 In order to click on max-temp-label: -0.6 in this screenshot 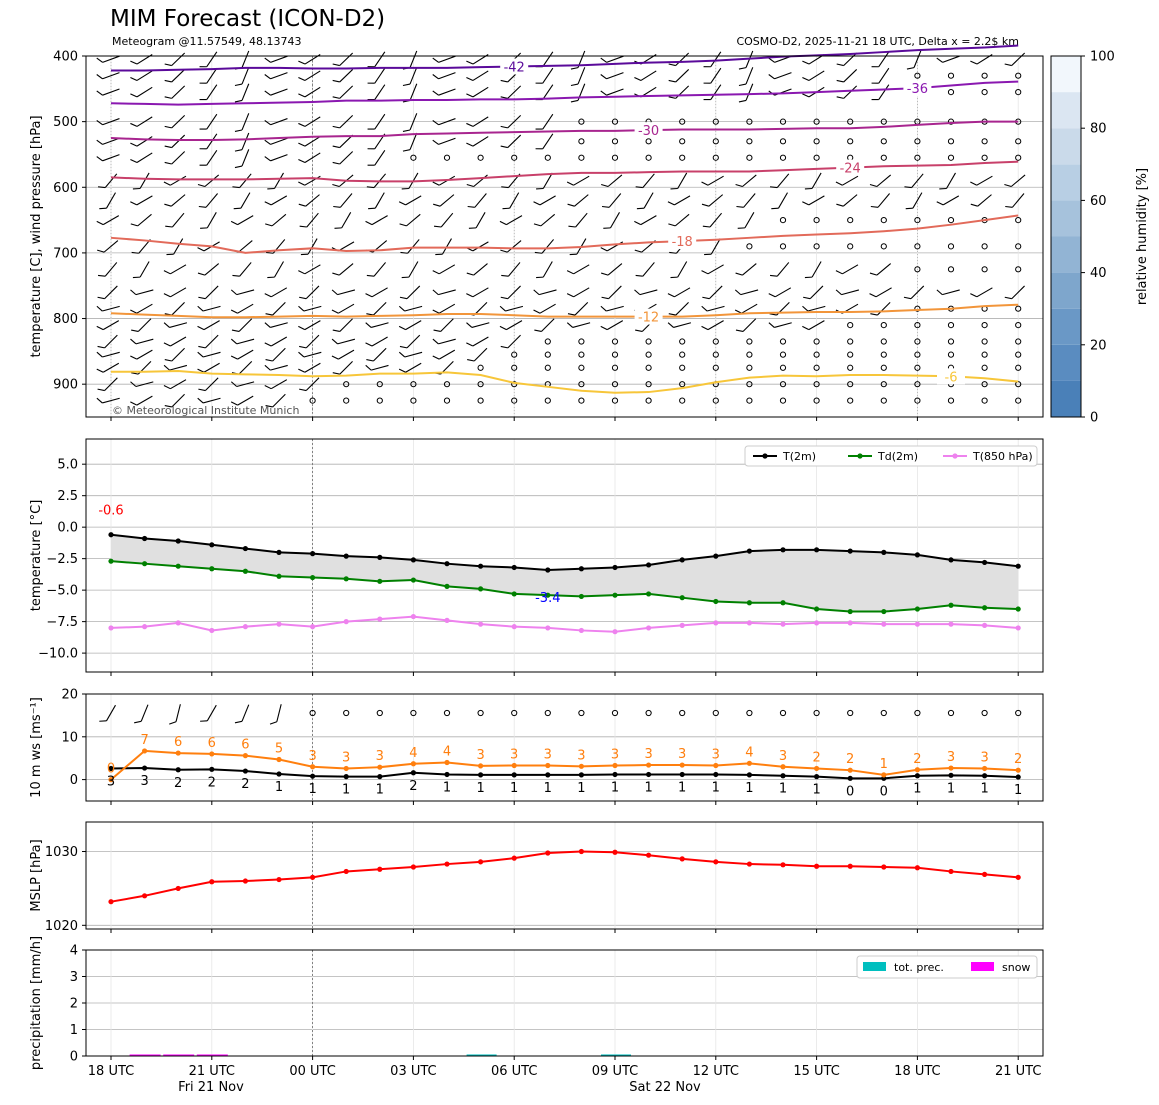, I will do `click(110, 511)`.